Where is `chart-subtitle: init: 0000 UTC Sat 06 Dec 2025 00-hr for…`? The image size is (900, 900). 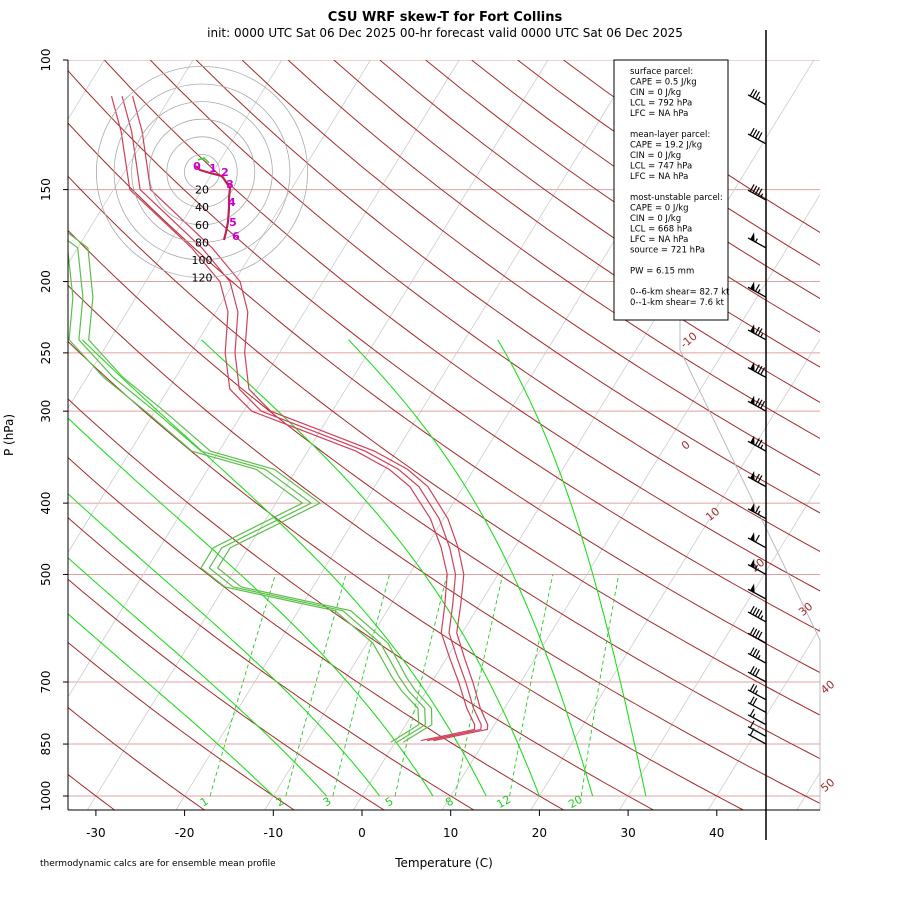 chart-subtitle: init: 0000 UTC Sat 06 Dec 2025 00-hr for… is located at coordinates (445, 33).